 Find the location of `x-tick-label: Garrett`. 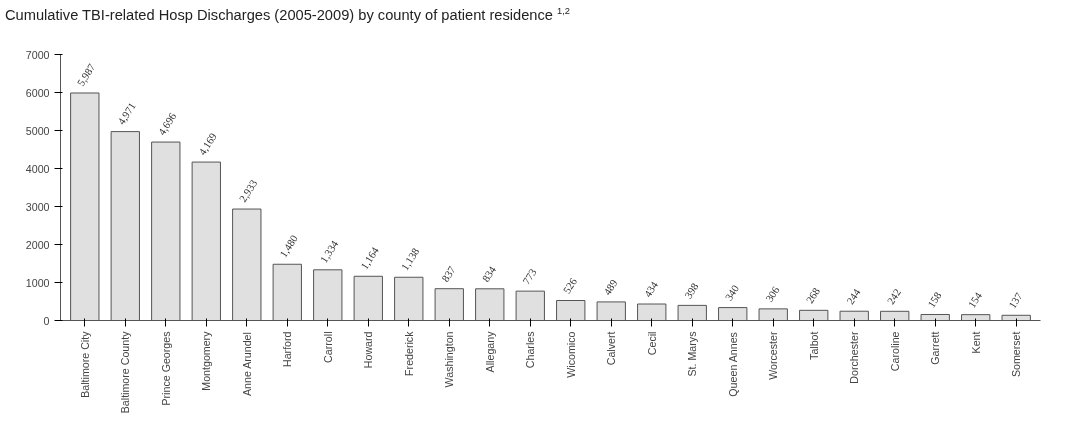

x-tick-label: Garrett is located at coordinates (935, 348).